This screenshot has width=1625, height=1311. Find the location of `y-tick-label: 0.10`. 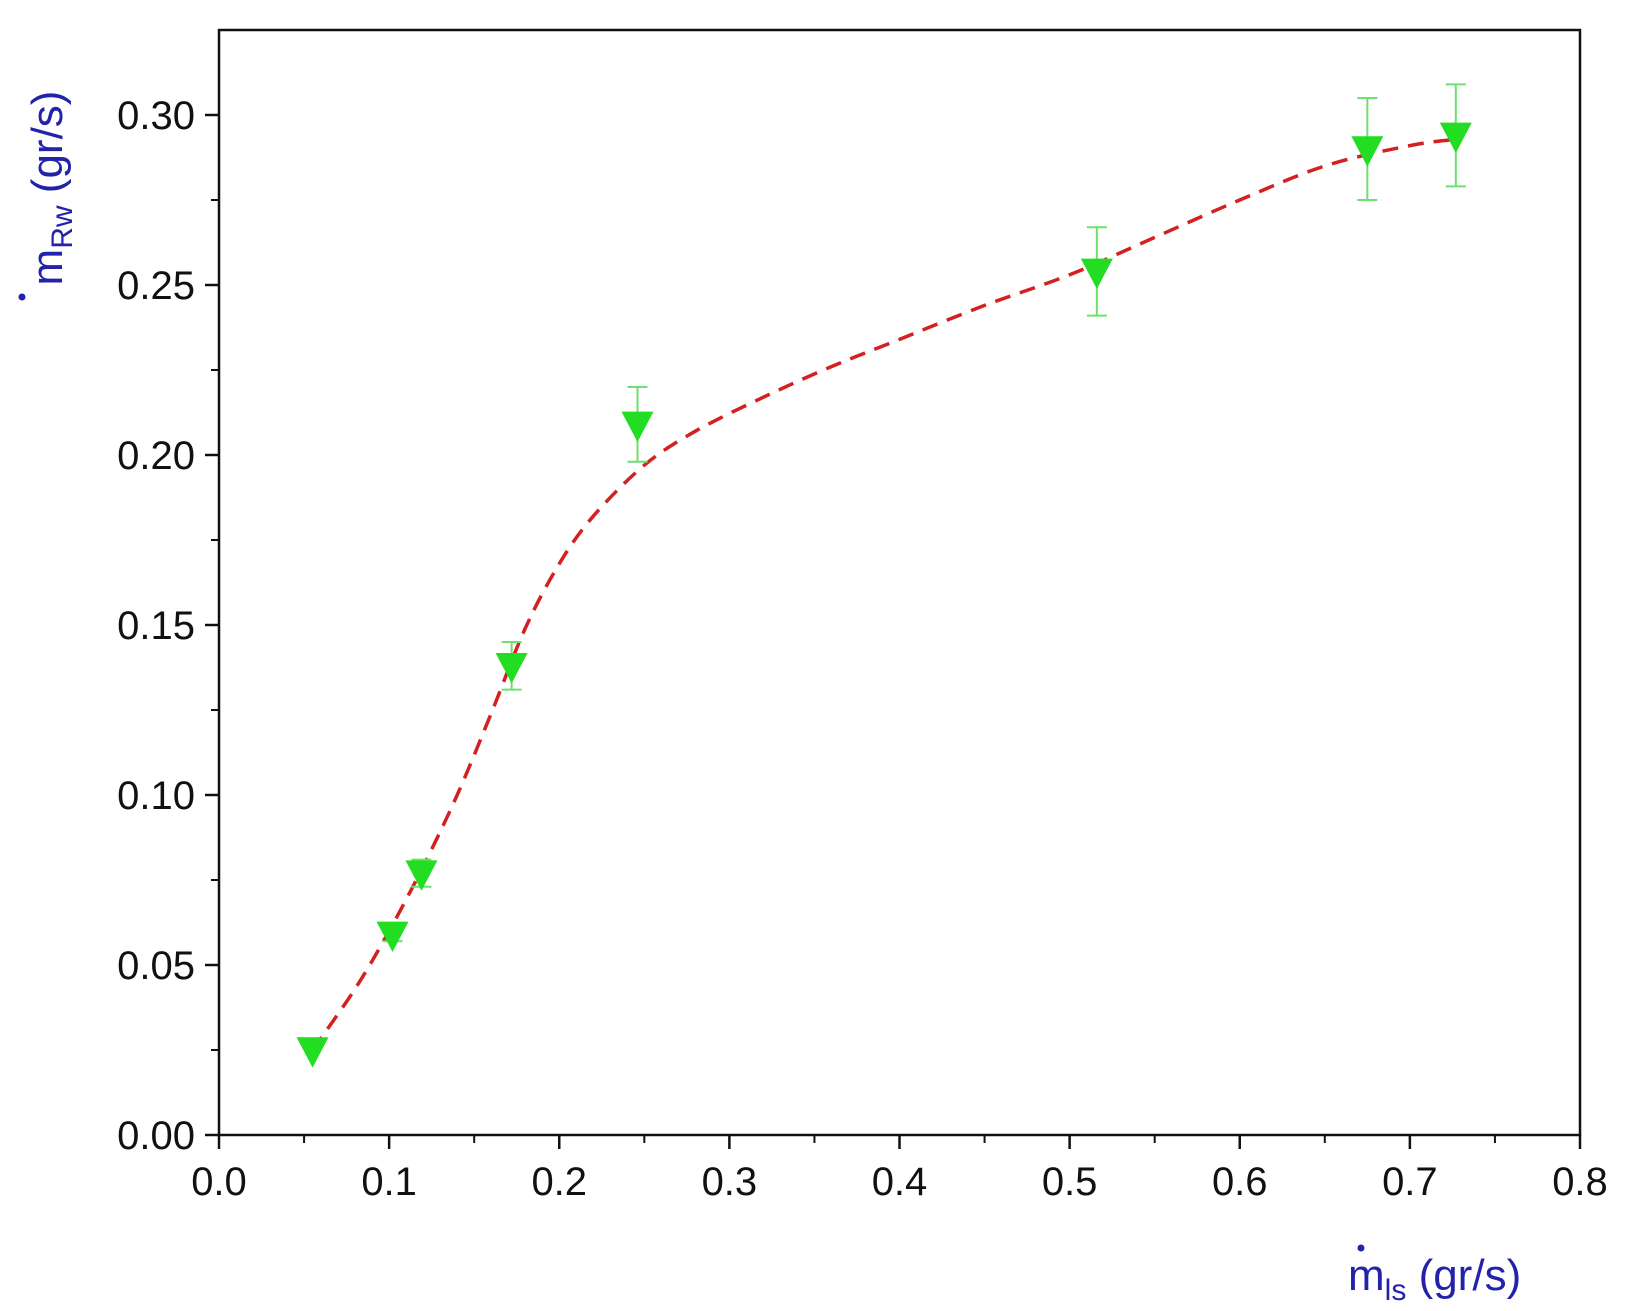

y-tick-label: 0.10 is located at coordinates (156, 796).